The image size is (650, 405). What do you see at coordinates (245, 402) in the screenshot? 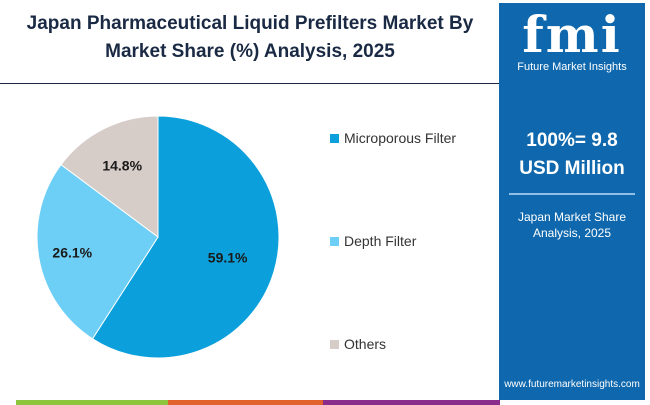
I see `footer-stripe-orange` at bounding box center [245, 402].